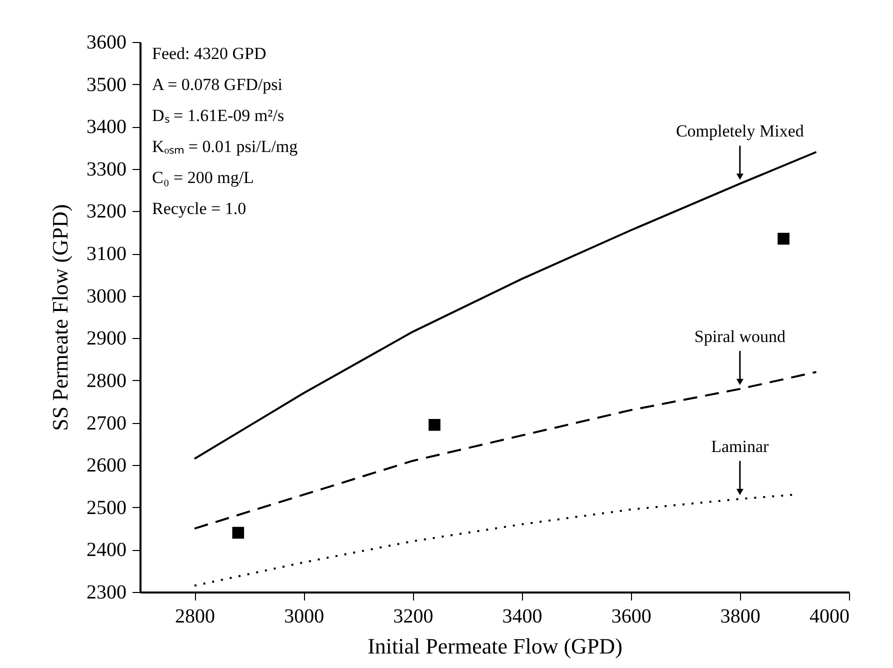 The image size is (893, 668). What do you see at coordinates (217, 84) in the screenshot?
I see `annotation: A = 0.078 GFD/psi` at bounding box center [217, 84].